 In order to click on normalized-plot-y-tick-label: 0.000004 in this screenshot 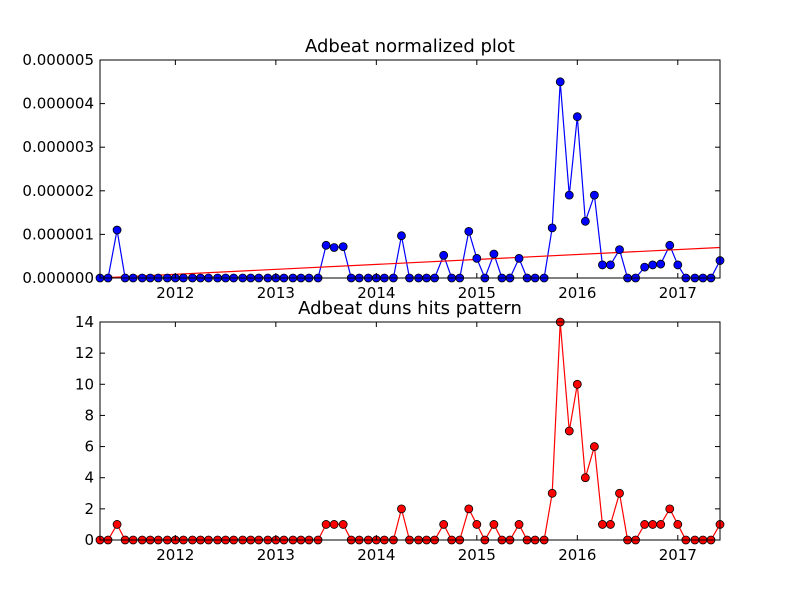, I will do `click(58, 104)`.